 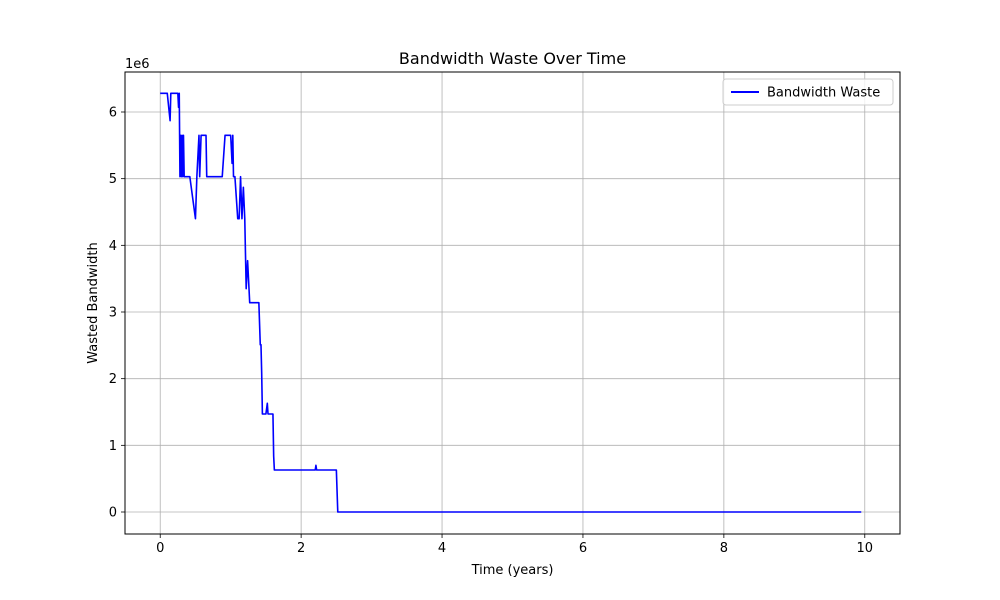 I want to click on y-tick-label: 5, so click(x=113, y=179).